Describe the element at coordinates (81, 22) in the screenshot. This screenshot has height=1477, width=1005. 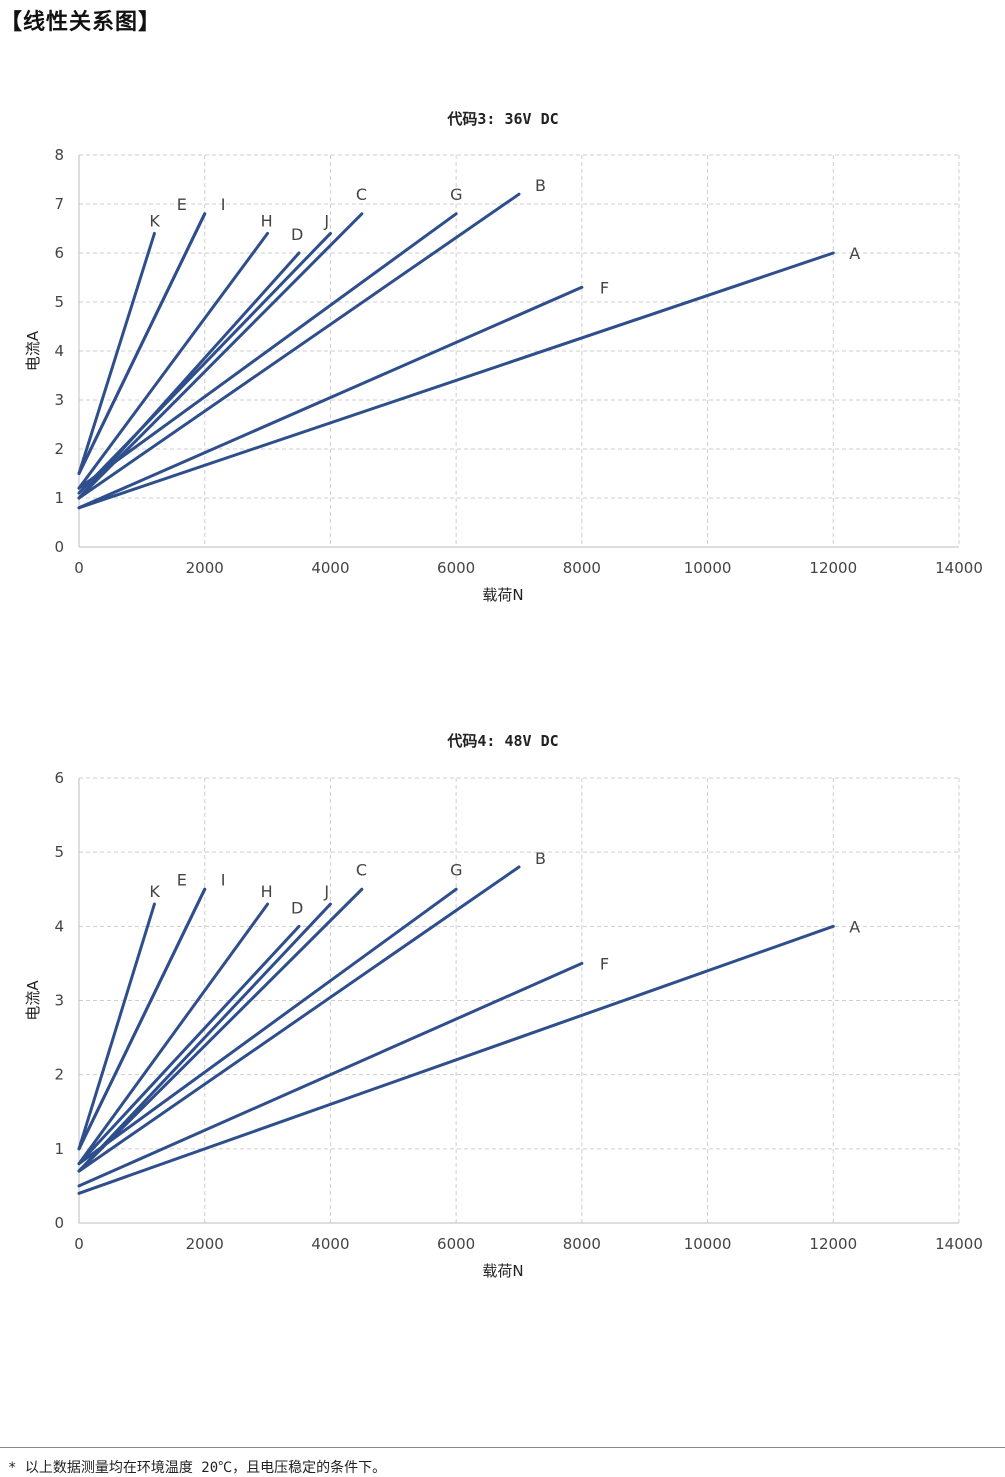
I see `page-heading: 【线性关系图】` at that location.